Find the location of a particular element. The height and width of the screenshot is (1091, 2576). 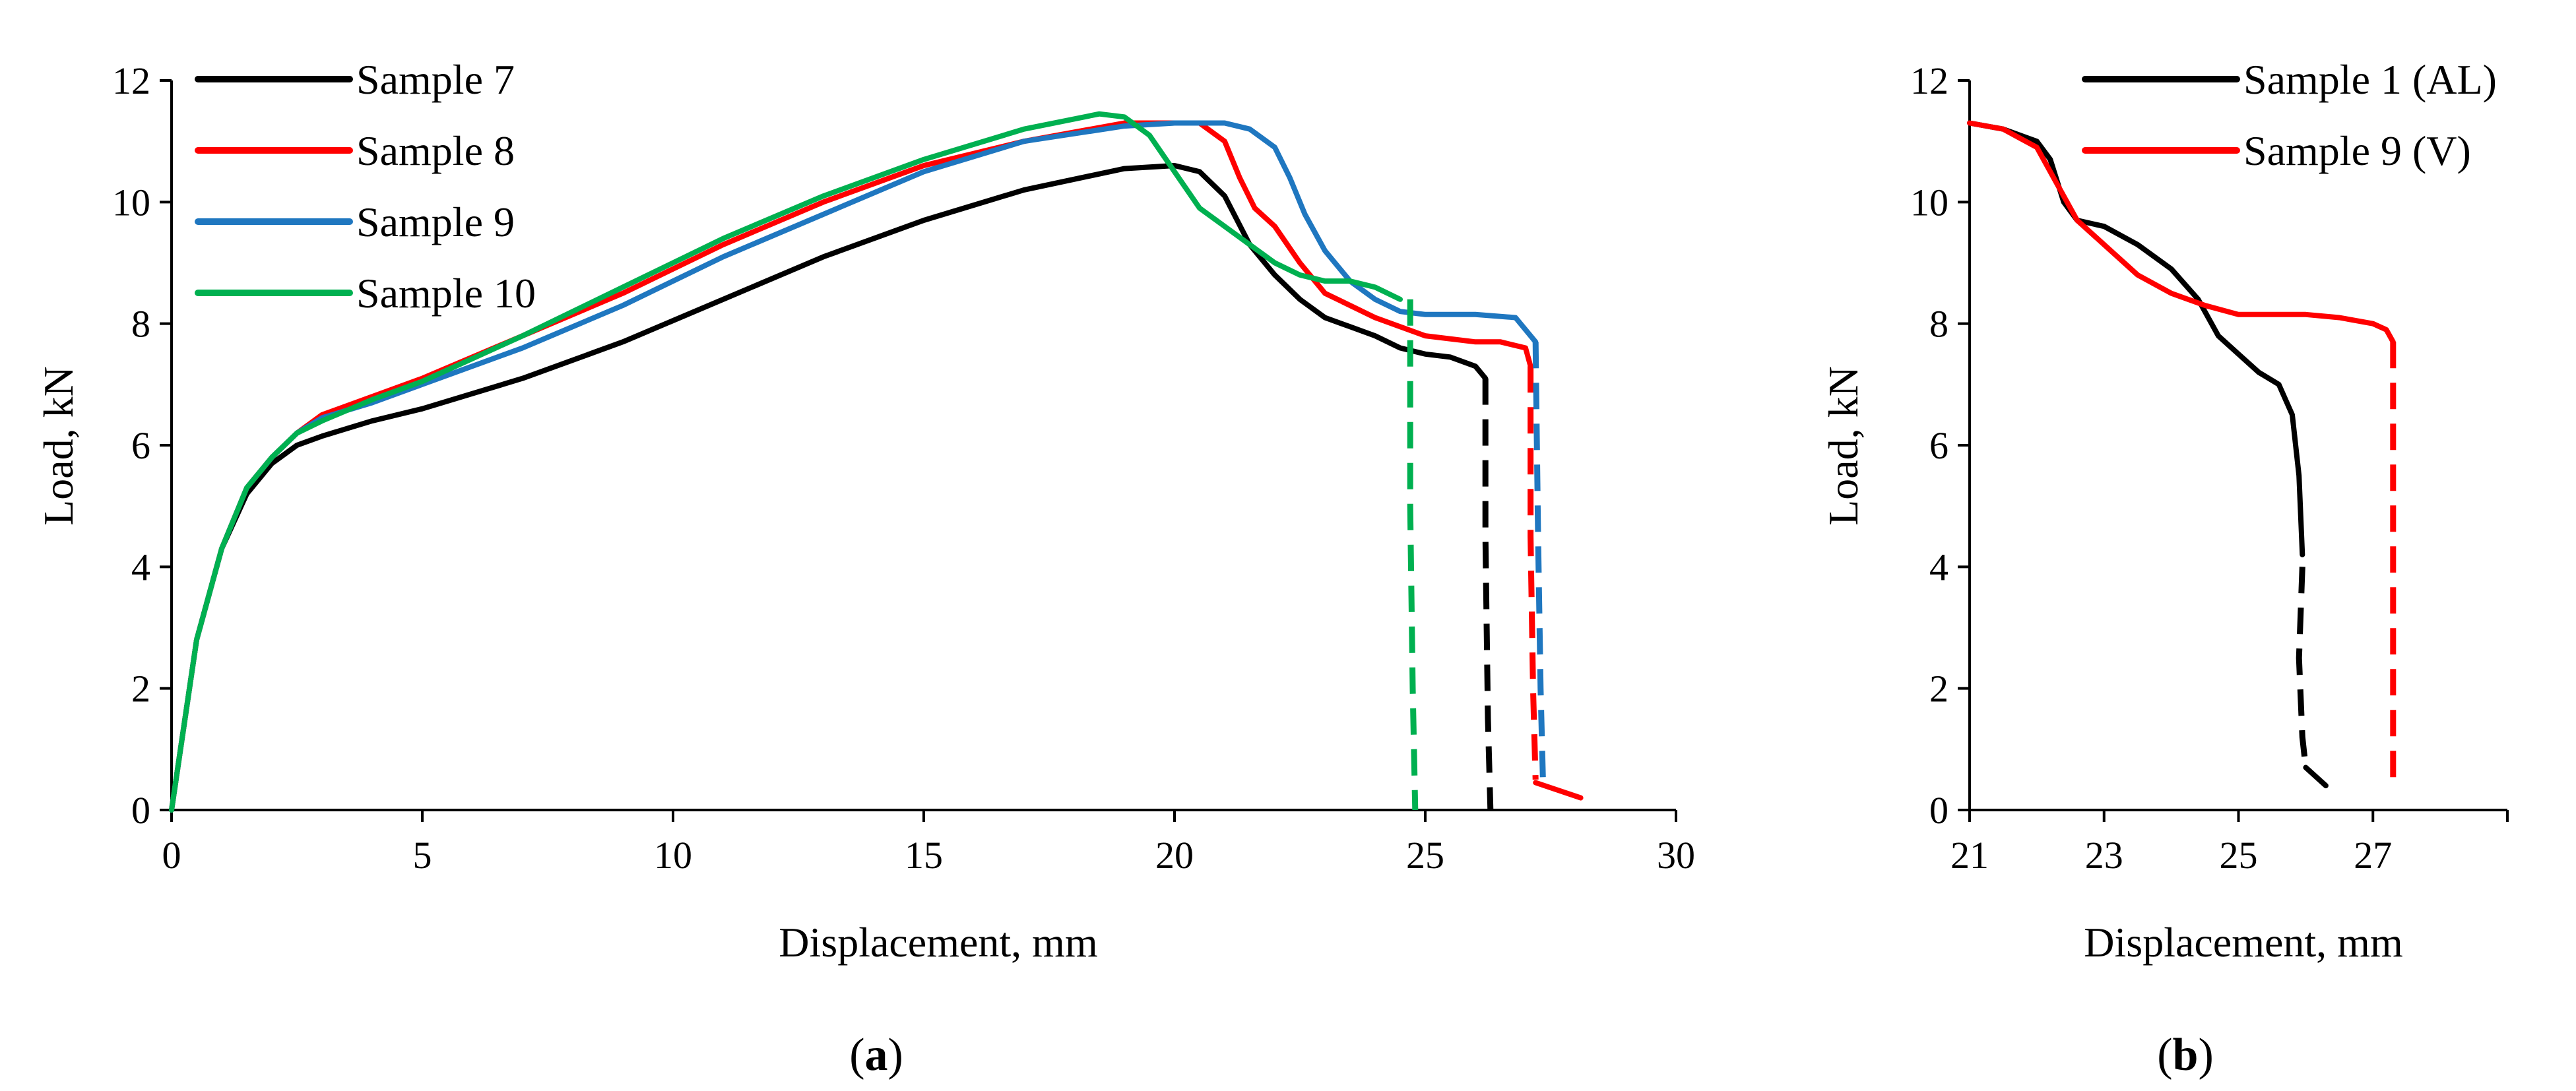

panel-a-x-axis-label: Displacement, mm is located at coordinates (938, 943).